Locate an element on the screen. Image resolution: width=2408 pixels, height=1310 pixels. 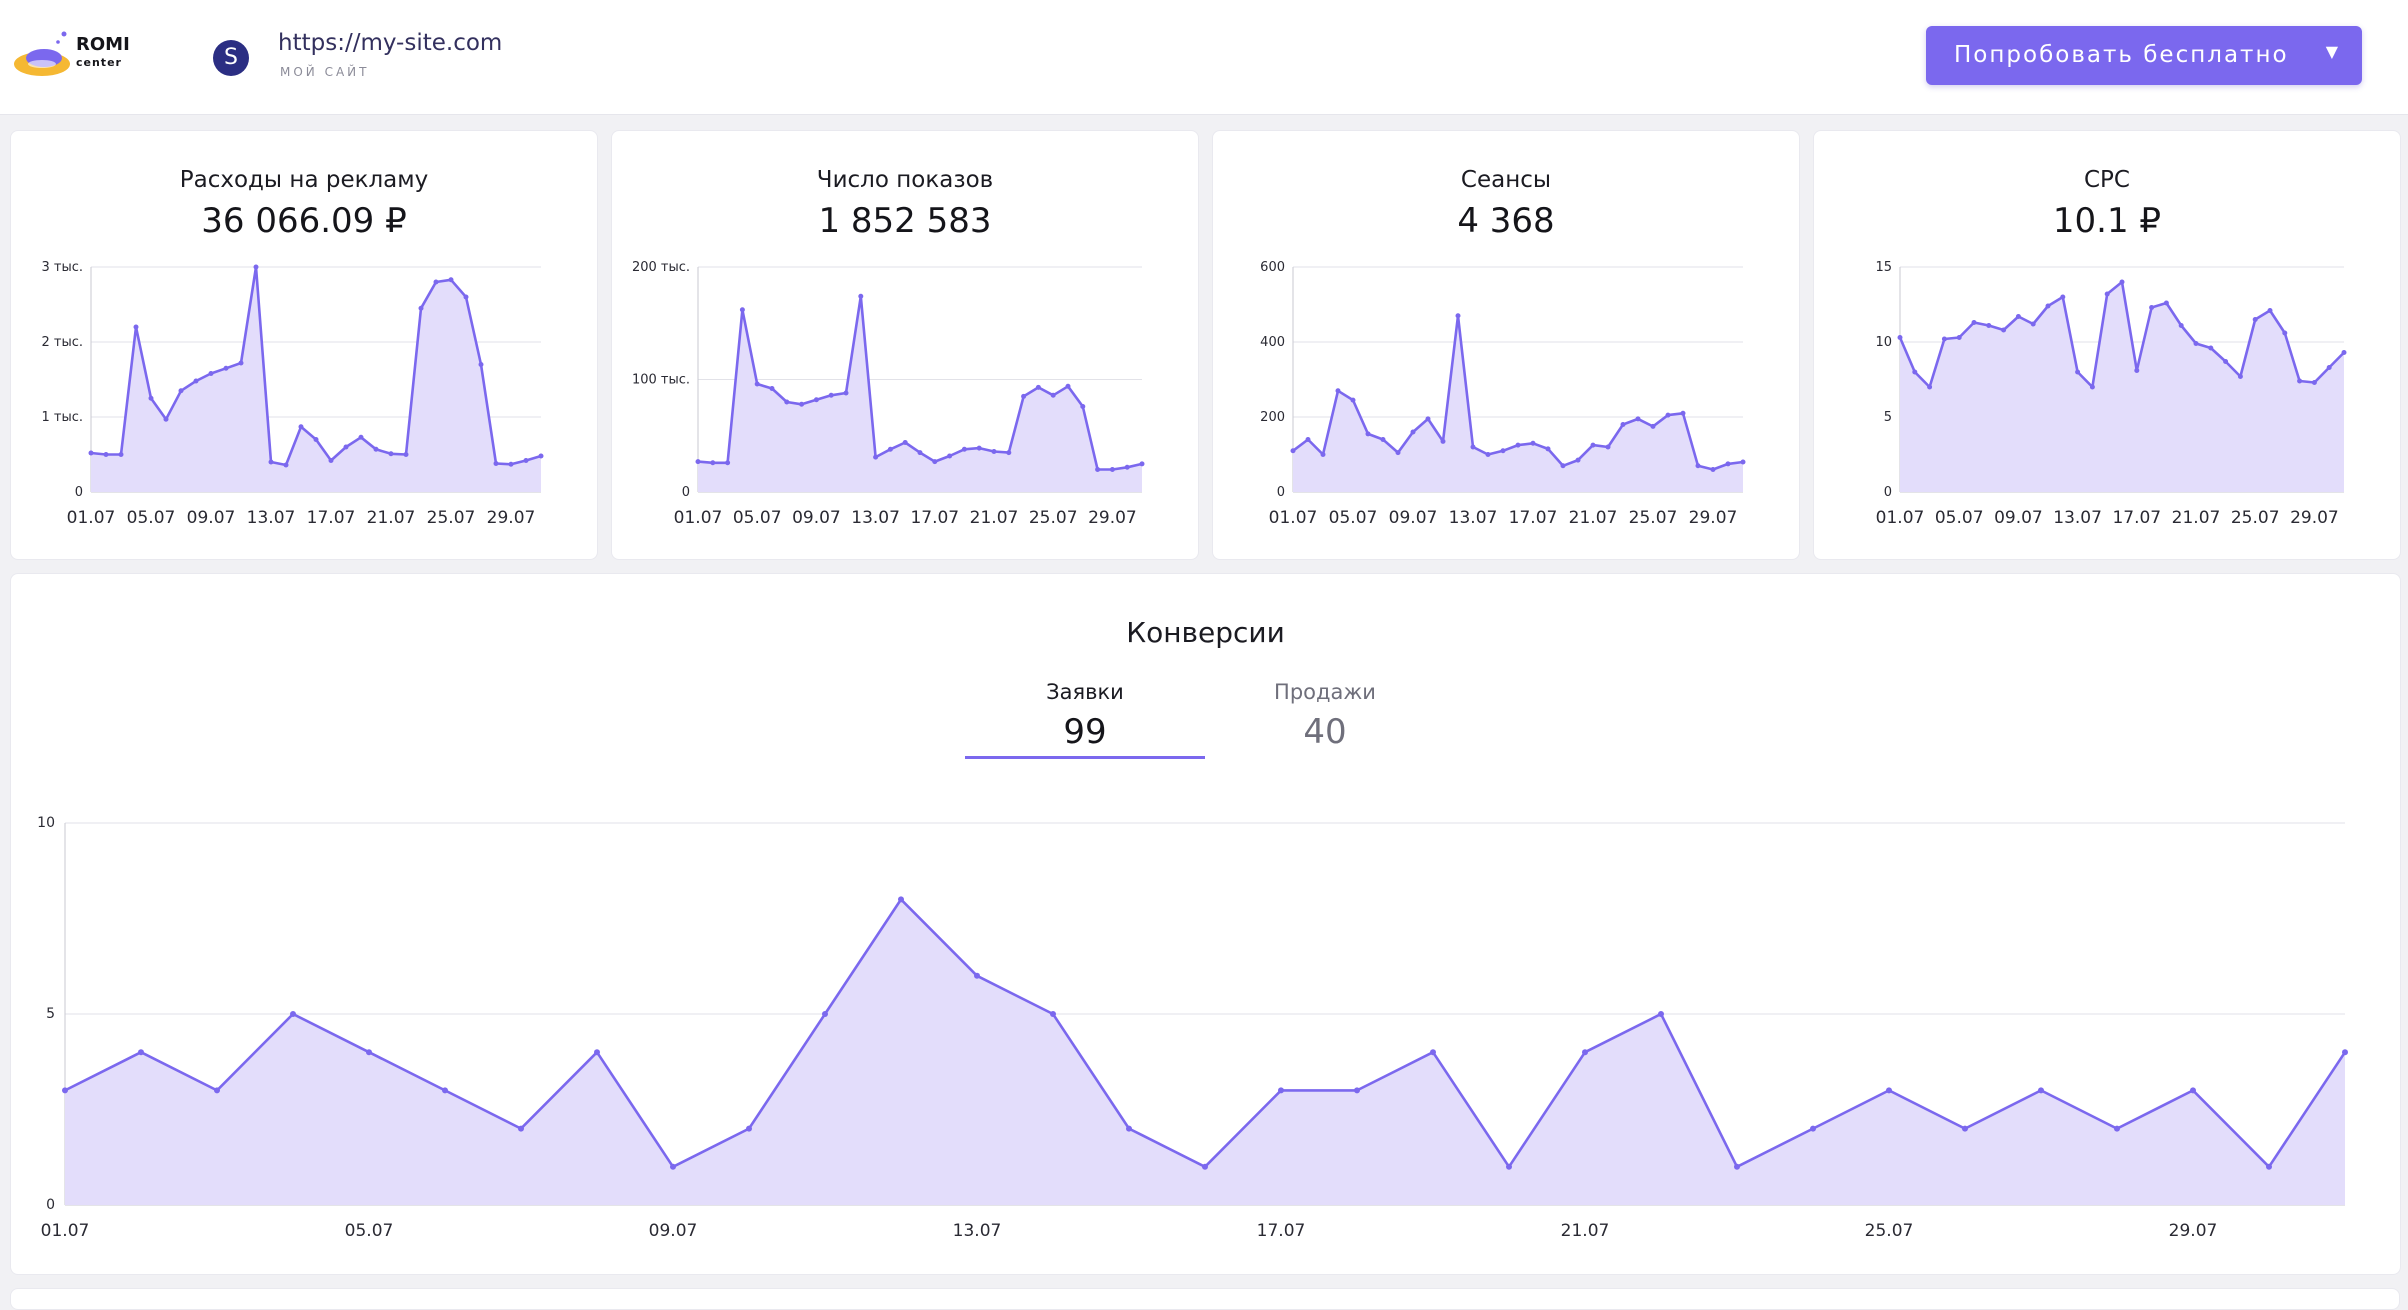
site-avatar: S is located at coordinates (231, 58).